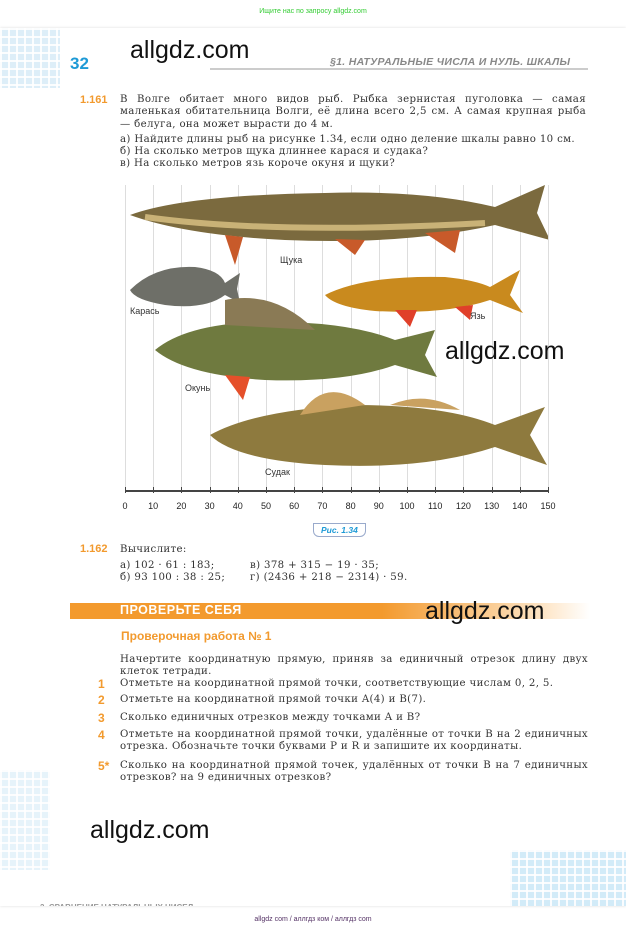  I want to click on fish-label-pike: Щука, so click(291, 260).